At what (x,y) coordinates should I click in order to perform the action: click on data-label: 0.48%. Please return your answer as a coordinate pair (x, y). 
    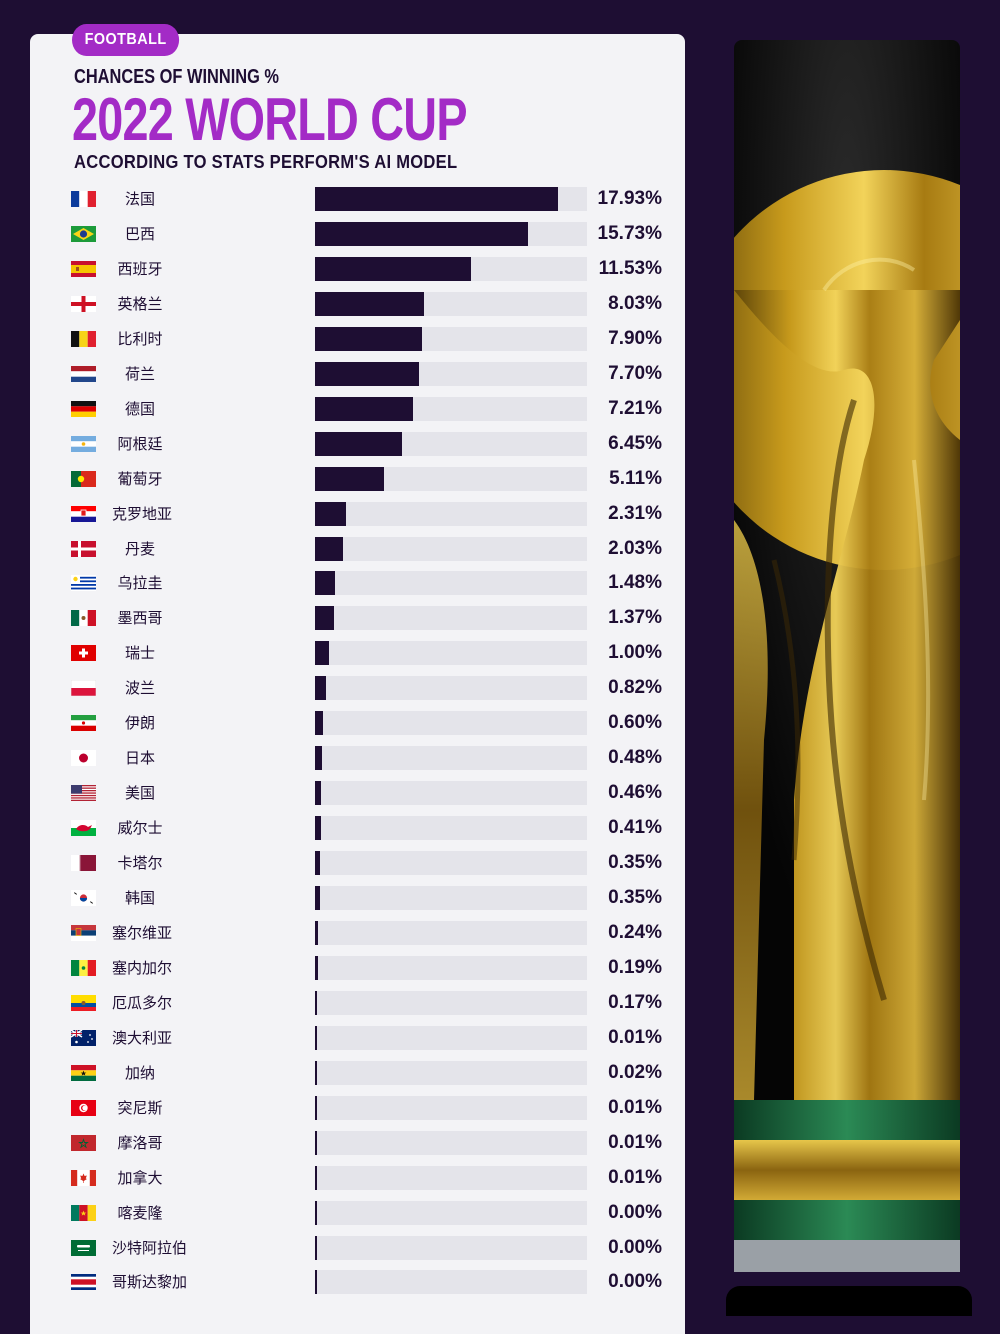
    Looking at the image, I should click on (635, 758).